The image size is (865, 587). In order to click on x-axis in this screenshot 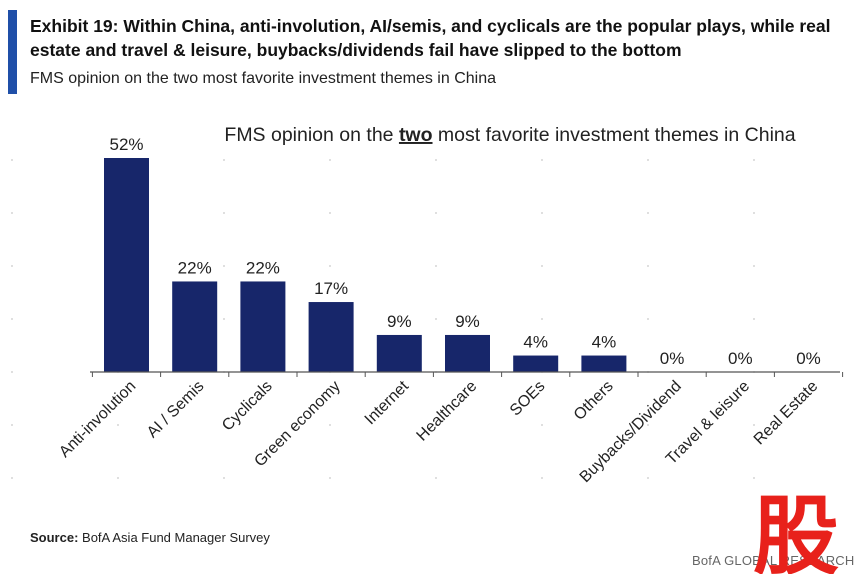, I will do `click(467, 374)`.